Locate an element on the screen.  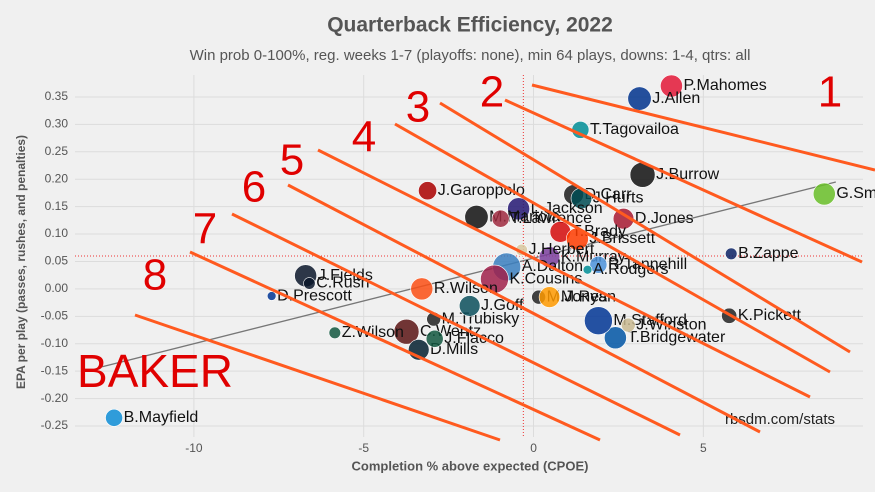
x-tick-label: 0 is located at coordinates (533, 448).